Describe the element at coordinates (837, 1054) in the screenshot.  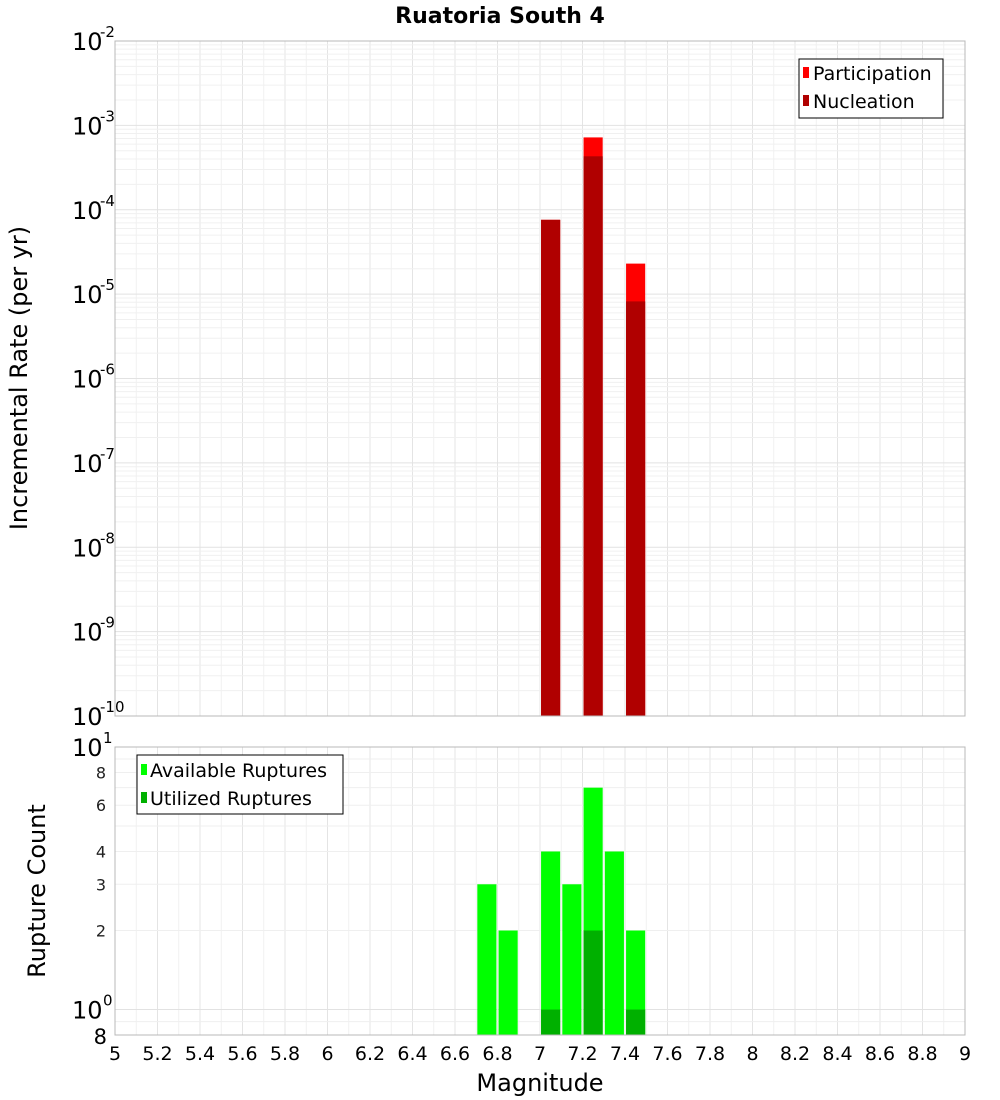
I see `x-tick-label: 8.4` at that location.